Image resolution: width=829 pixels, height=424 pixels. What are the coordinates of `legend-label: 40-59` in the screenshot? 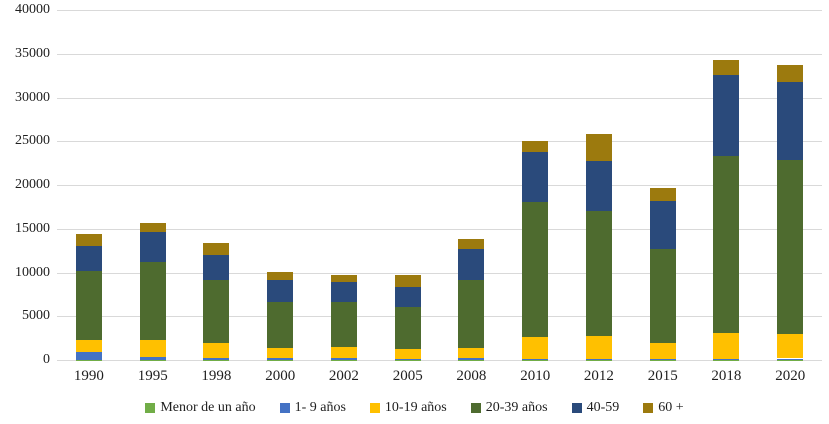 It's located at (603, 407).